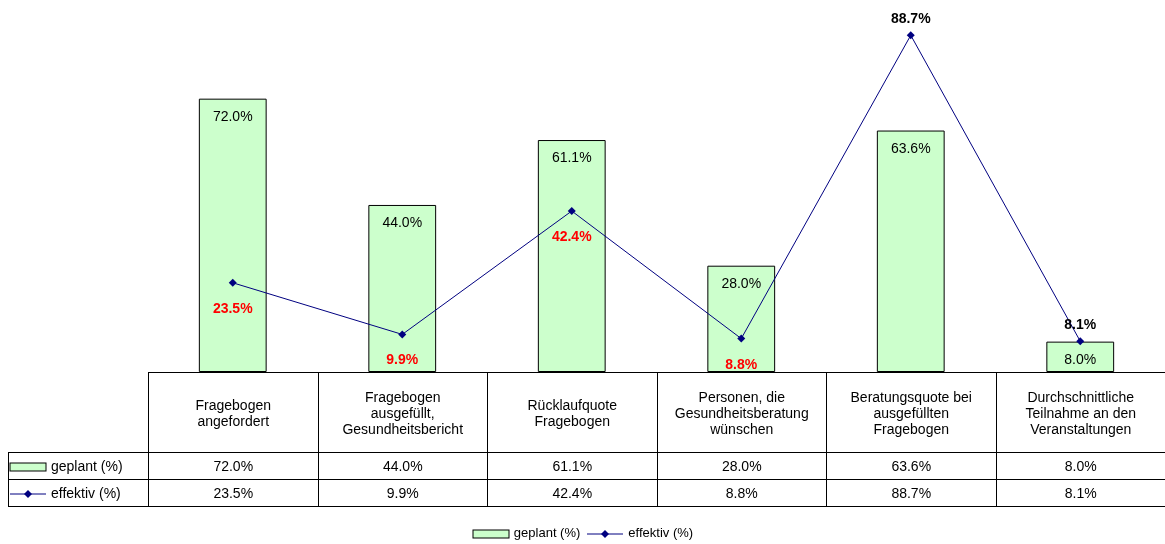 This screenshot has width=1165, height=544. Describe the element at coordinates (741, 363) in the screenshot. I see `text: 8.8%` at that location.